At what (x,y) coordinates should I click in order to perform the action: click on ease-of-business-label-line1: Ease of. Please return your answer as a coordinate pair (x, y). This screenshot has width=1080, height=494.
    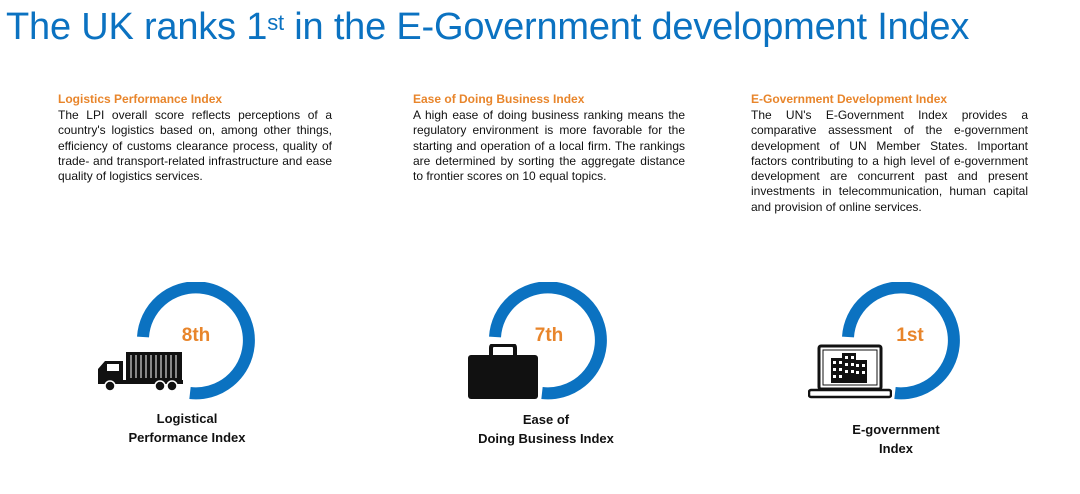
    Looking at the image, I should click on (546, 419).